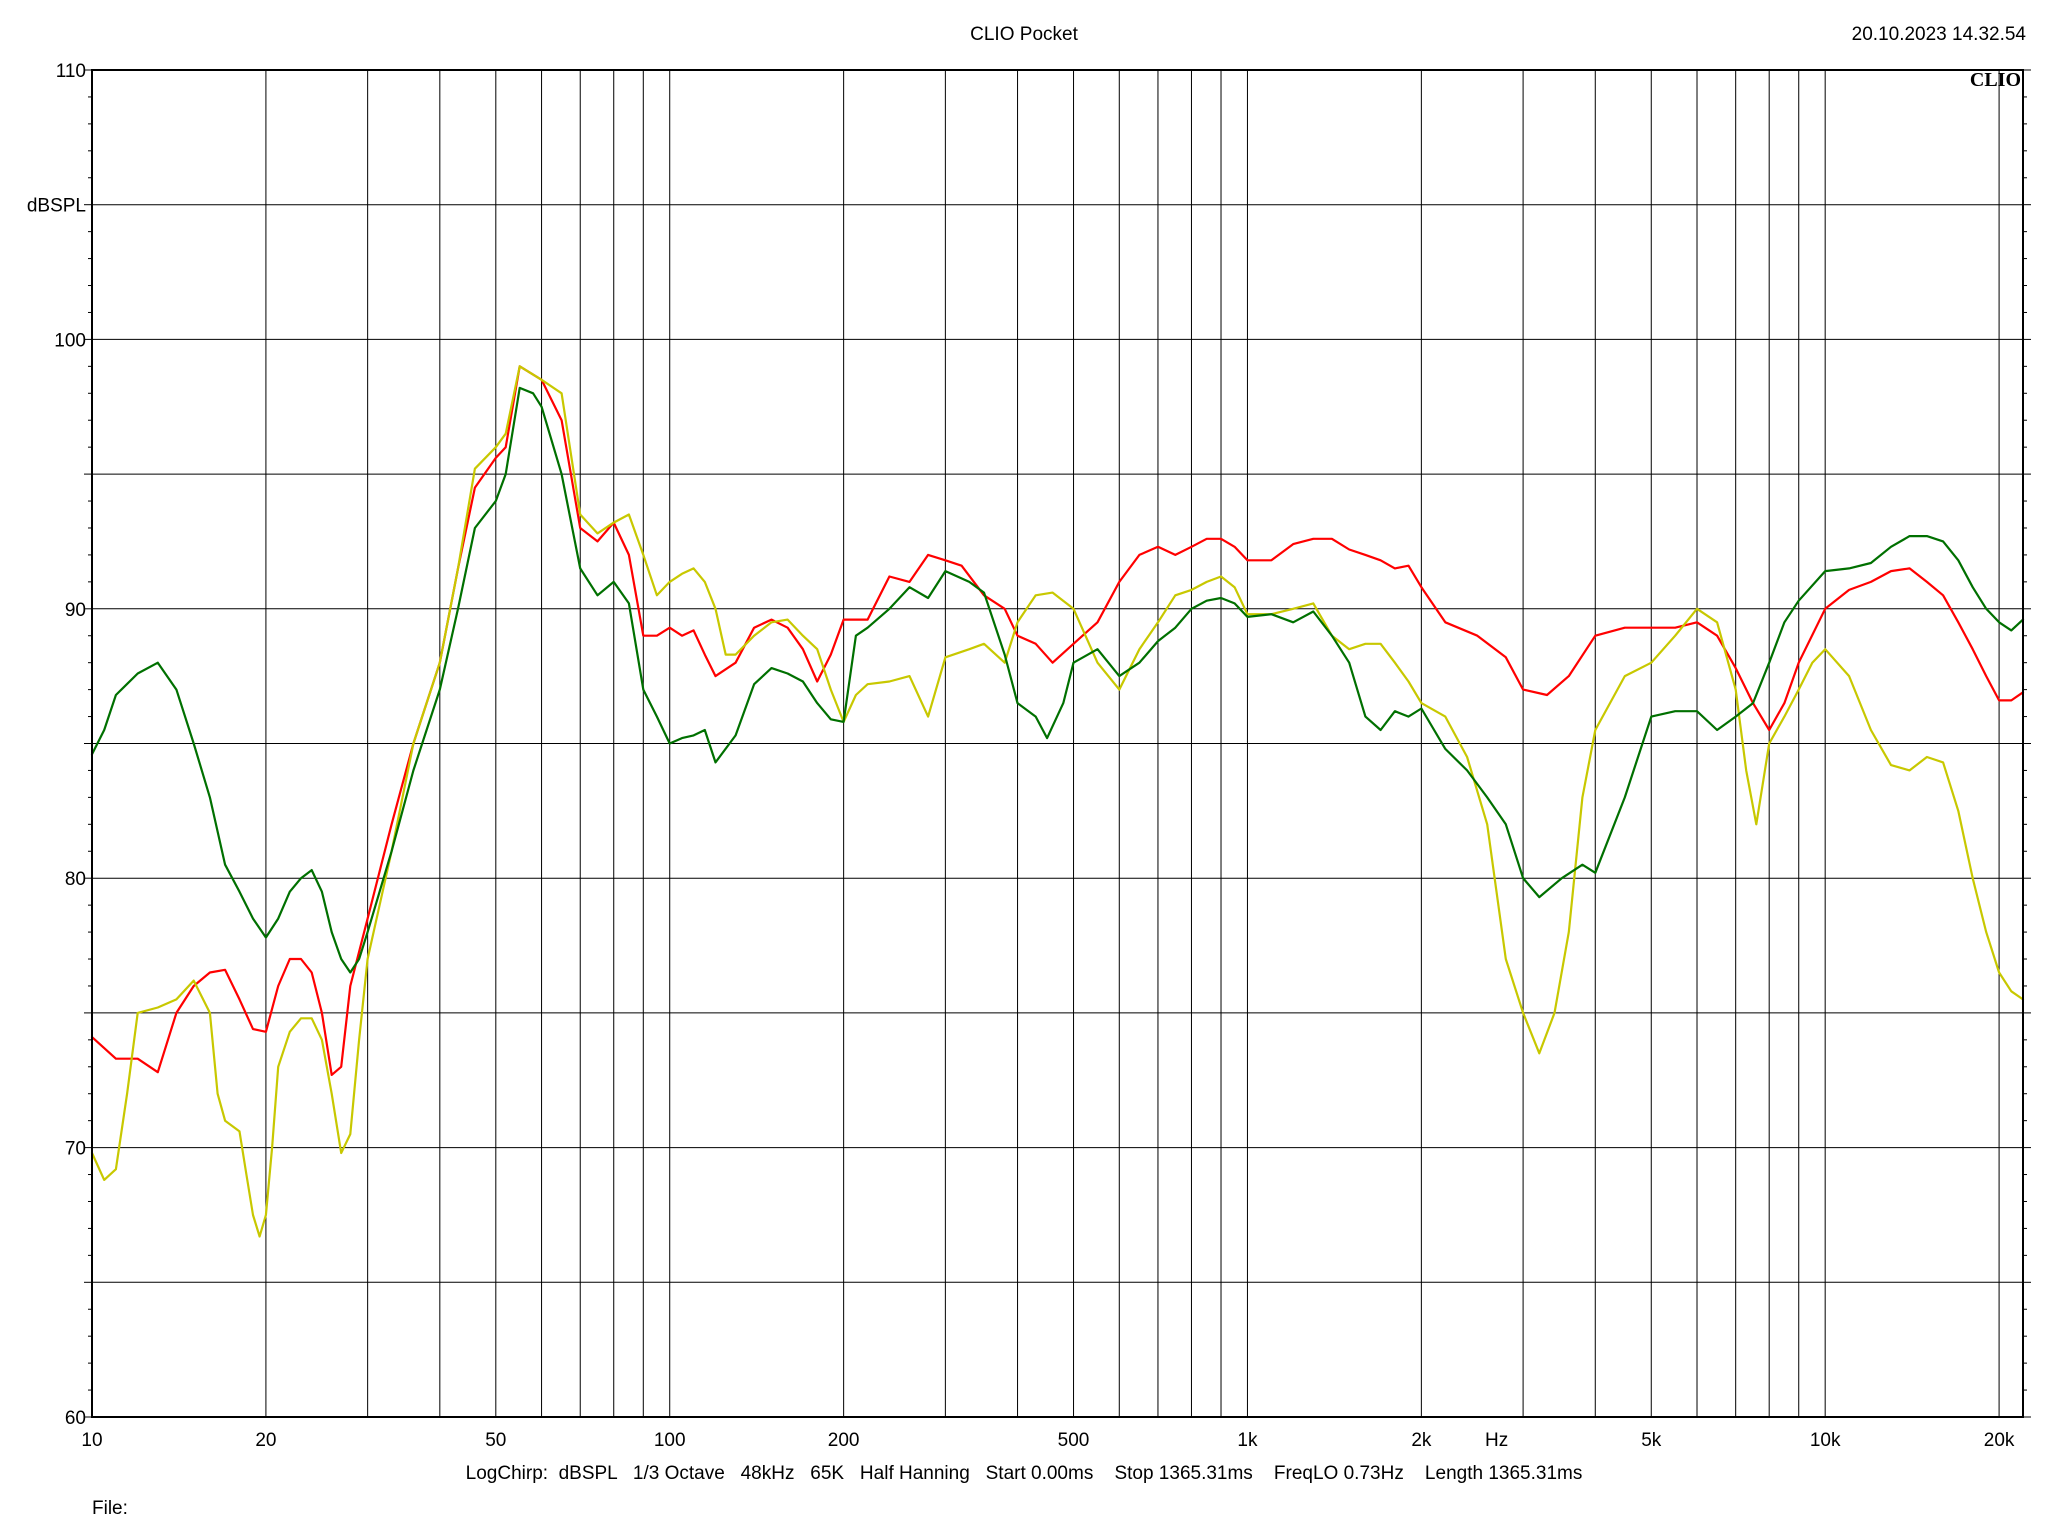 Image resolution: width=2048 pixels, height=1536 pixels. What do you see at coordinates (71, 71) in the screenshot?
I see `y-tick-label: 110` at bounding box center [71, 71].